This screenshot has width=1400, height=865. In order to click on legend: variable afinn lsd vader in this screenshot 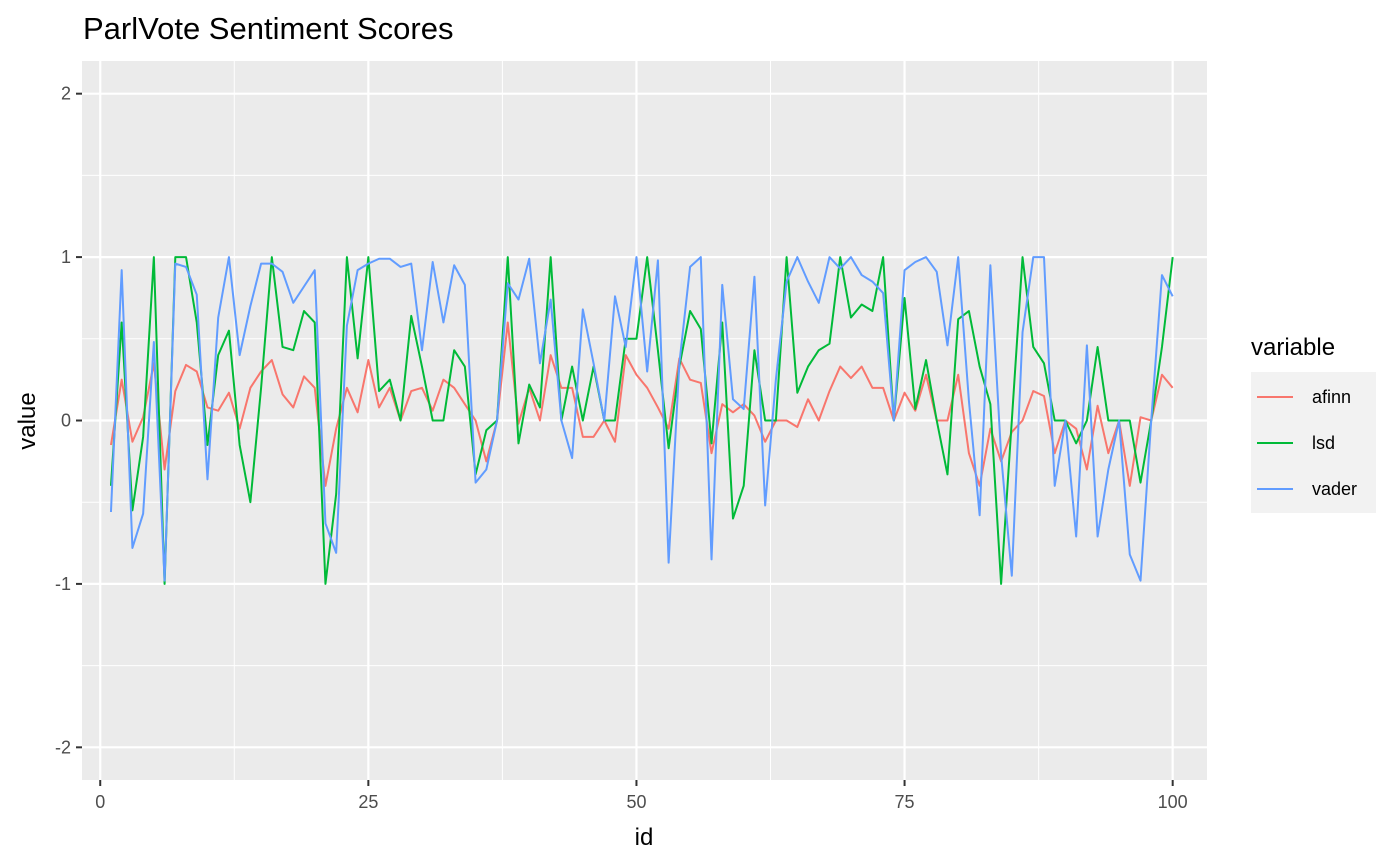, I will do `click(1313, 423)`.